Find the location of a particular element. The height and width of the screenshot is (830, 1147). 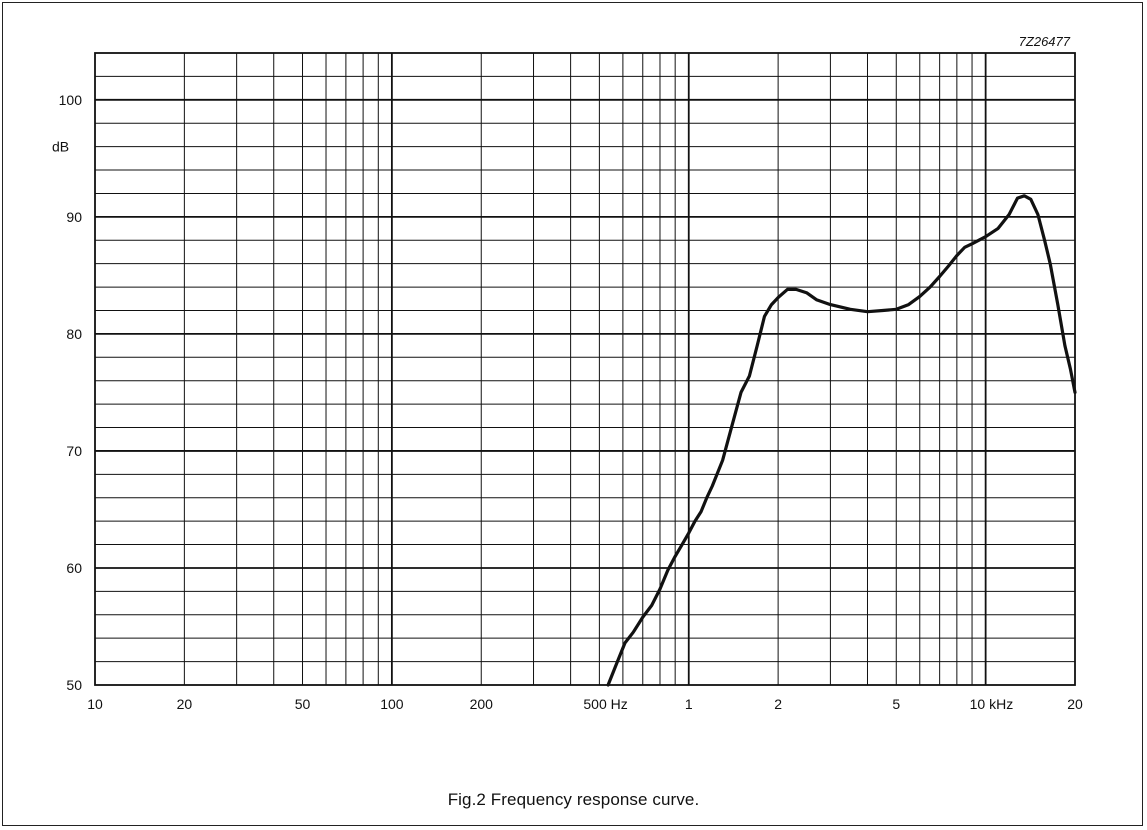

x-tick-label: 10 kHz is located at coordinates (992, 704).